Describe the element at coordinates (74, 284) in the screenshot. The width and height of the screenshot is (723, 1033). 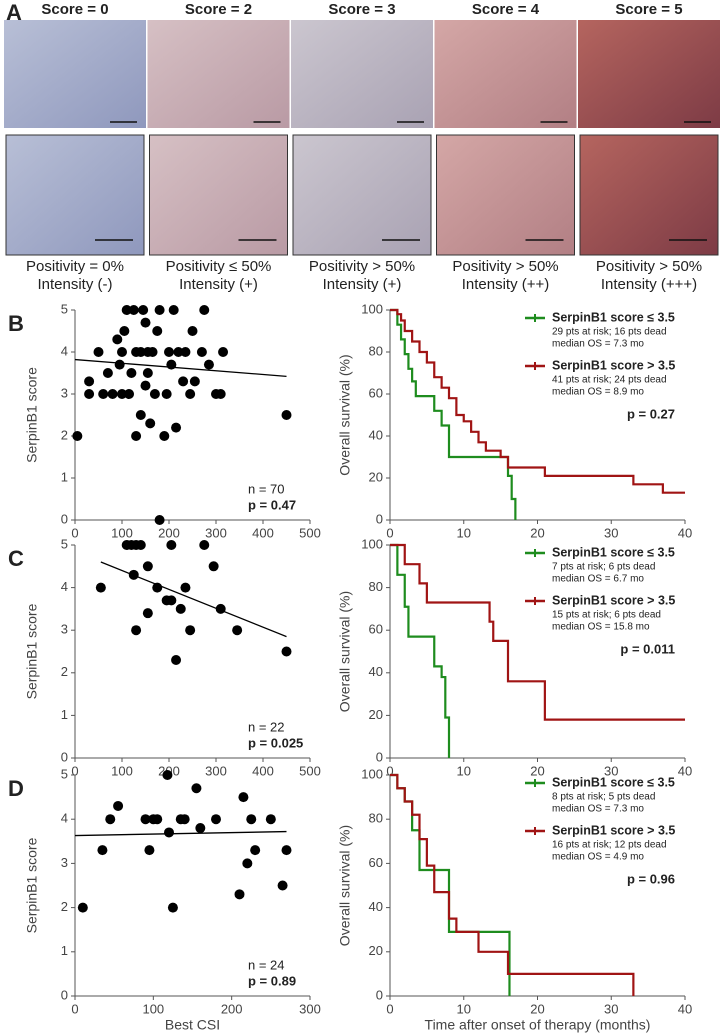
I see `caption: Intensity (-)` at that location.